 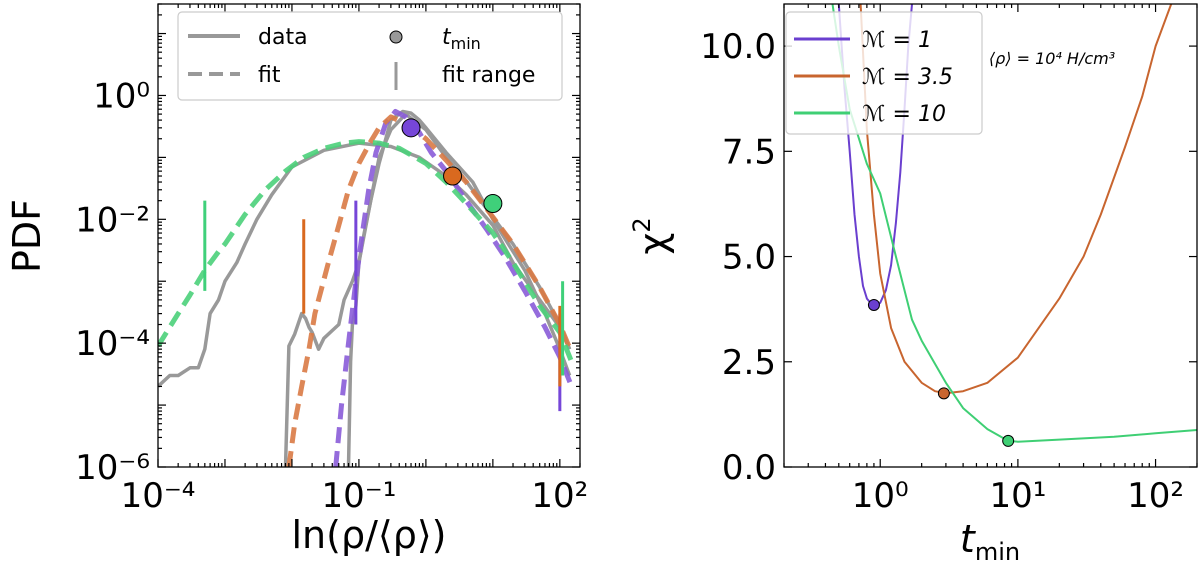 What do you see at coordinates (112, 220) in the screenshot?
I see `y-tick-label: 10⁻²` at bounding box center [112, 220].